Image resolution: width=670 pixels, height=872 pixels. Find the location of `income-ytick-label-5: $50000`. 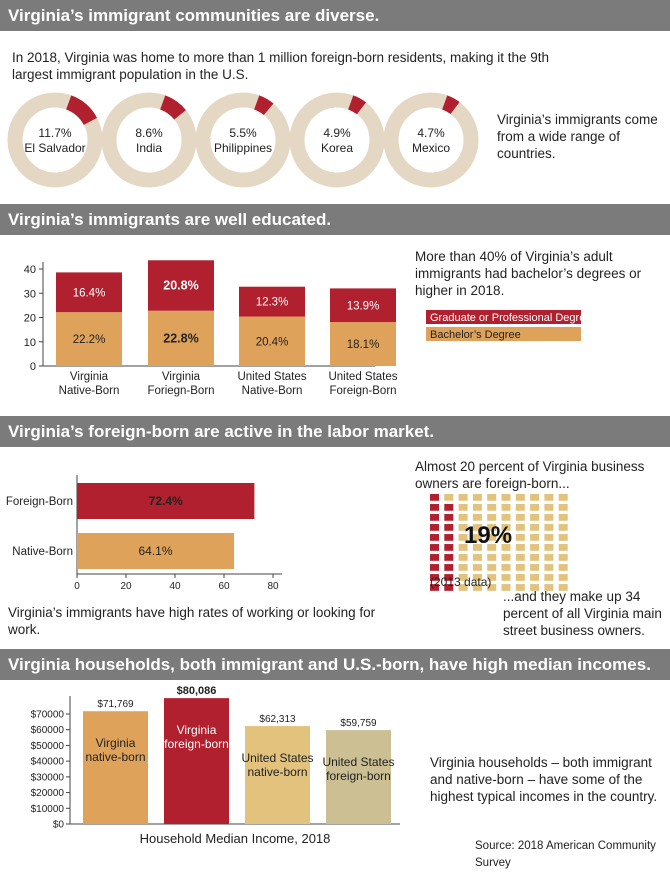

income-ytick-label-5: $50000 is located at coordinates (48, 746).